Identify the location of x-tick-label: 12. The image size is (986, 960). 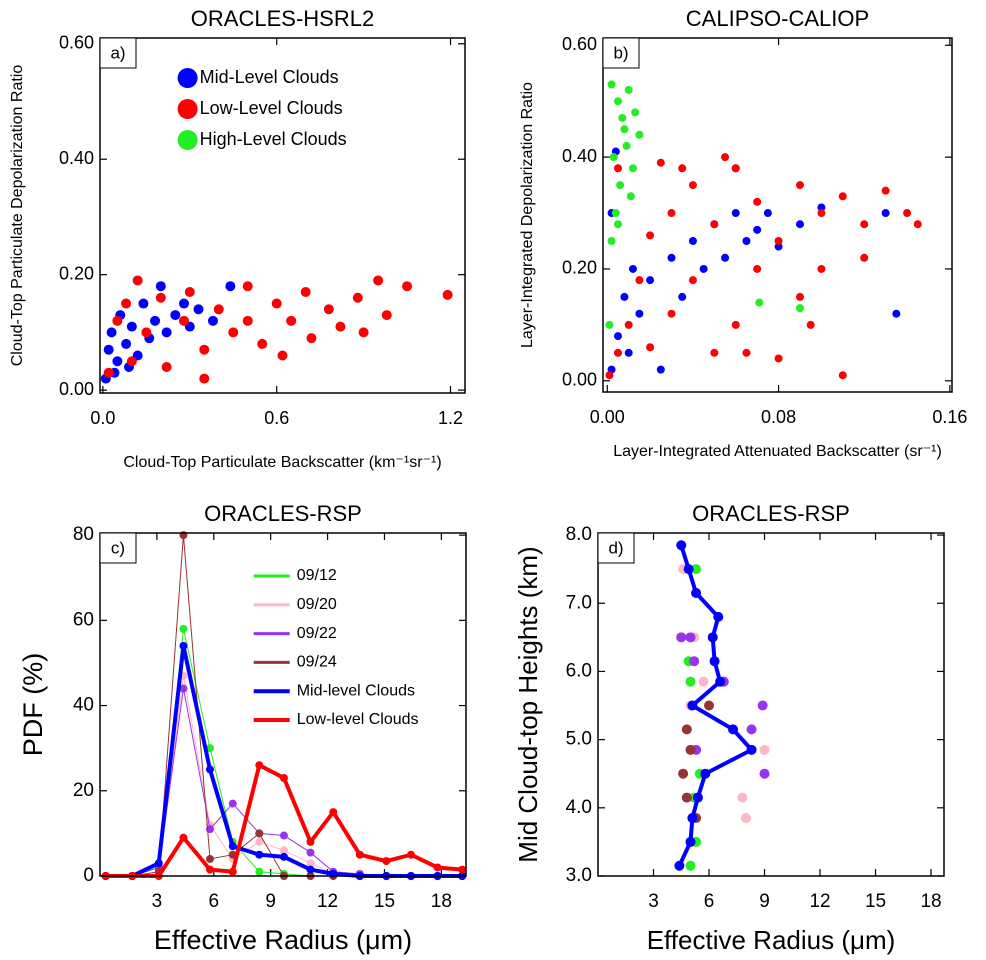
(327, 901).